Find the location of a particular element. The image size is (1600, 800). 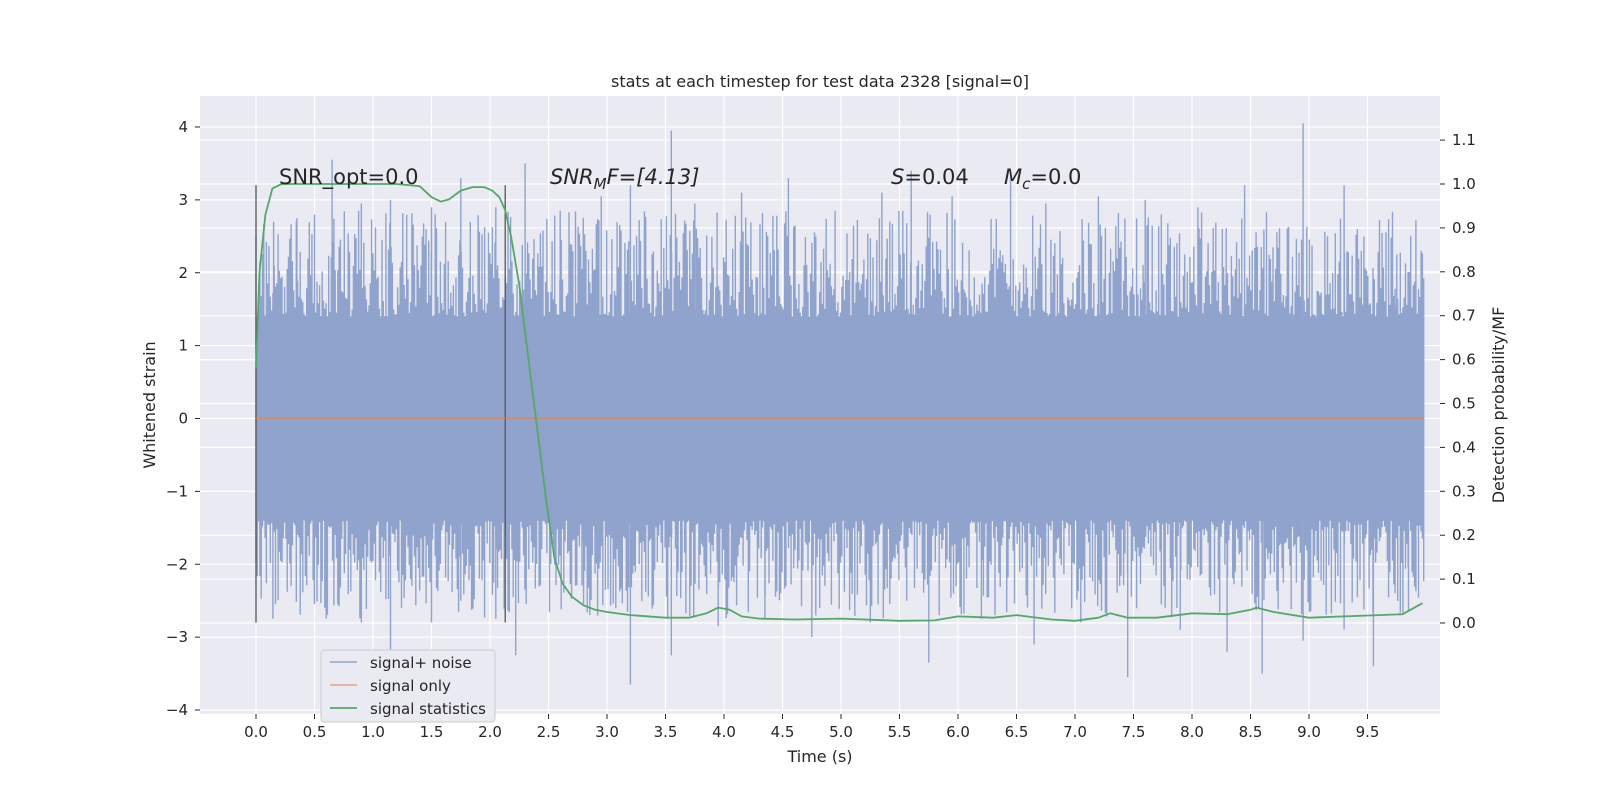

x-tick-label: 5.0 is located at coordinates (841, 732).